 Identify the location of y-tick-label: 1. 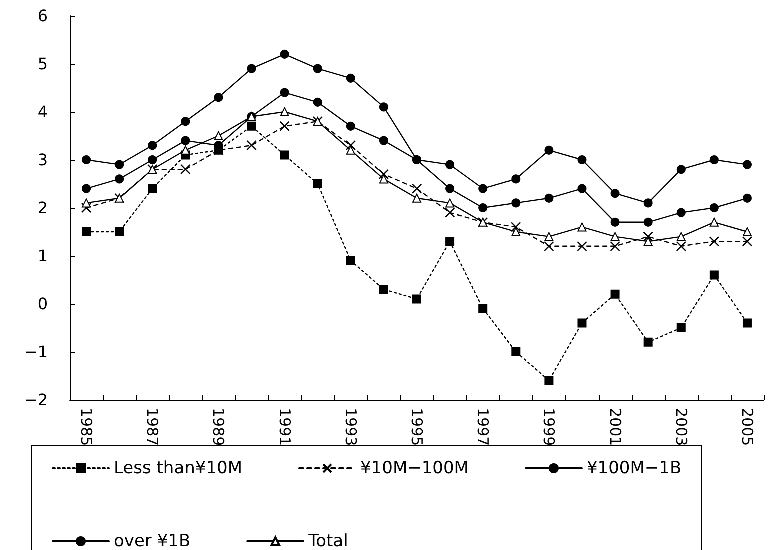
(43, 256).